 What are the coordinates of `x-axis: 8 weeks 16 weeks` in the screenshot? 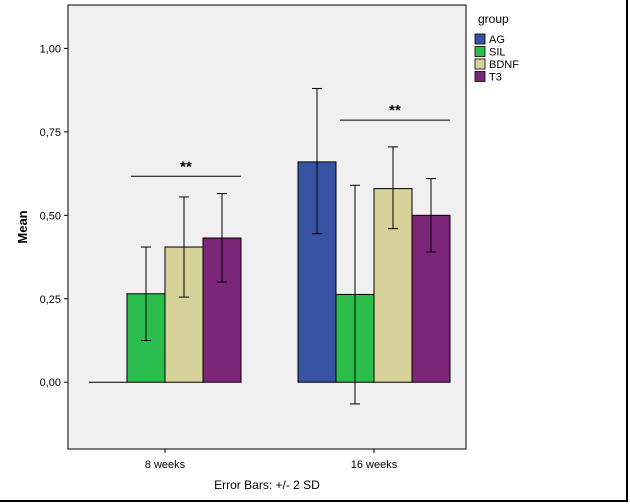 It's located at (271, 460).